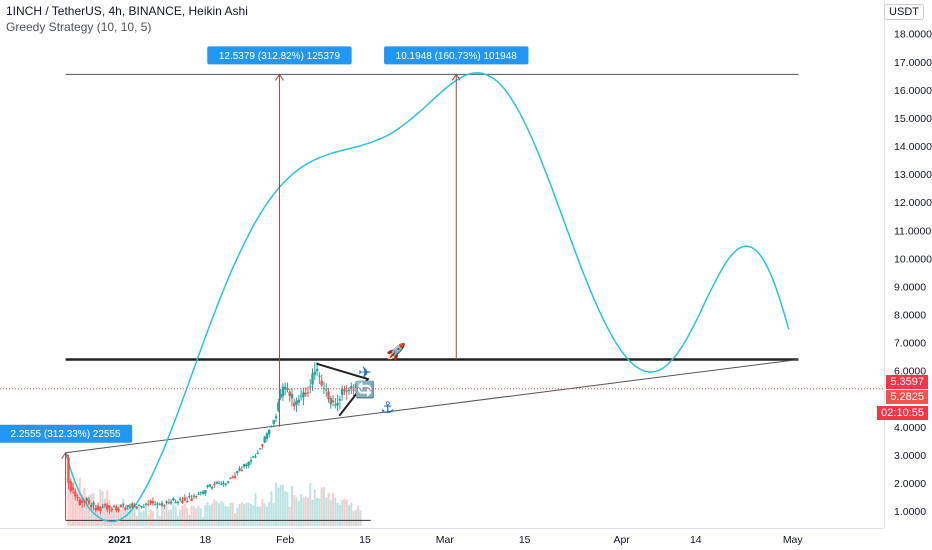 This screenshot has width=932, height=550. Describe the element at coordinates (621, 540) in the screenshot. I see `x-tick-label: Apr` at that location.